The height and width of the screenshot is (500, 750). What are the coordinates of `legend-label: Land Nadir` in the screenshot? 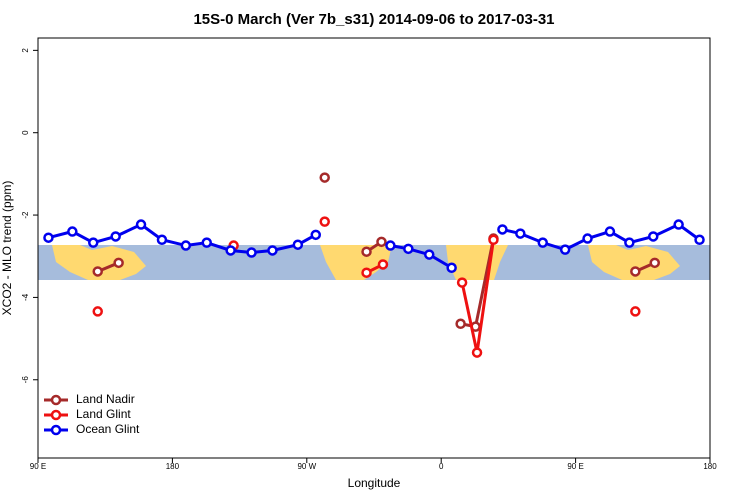 It's located at (105, 399).